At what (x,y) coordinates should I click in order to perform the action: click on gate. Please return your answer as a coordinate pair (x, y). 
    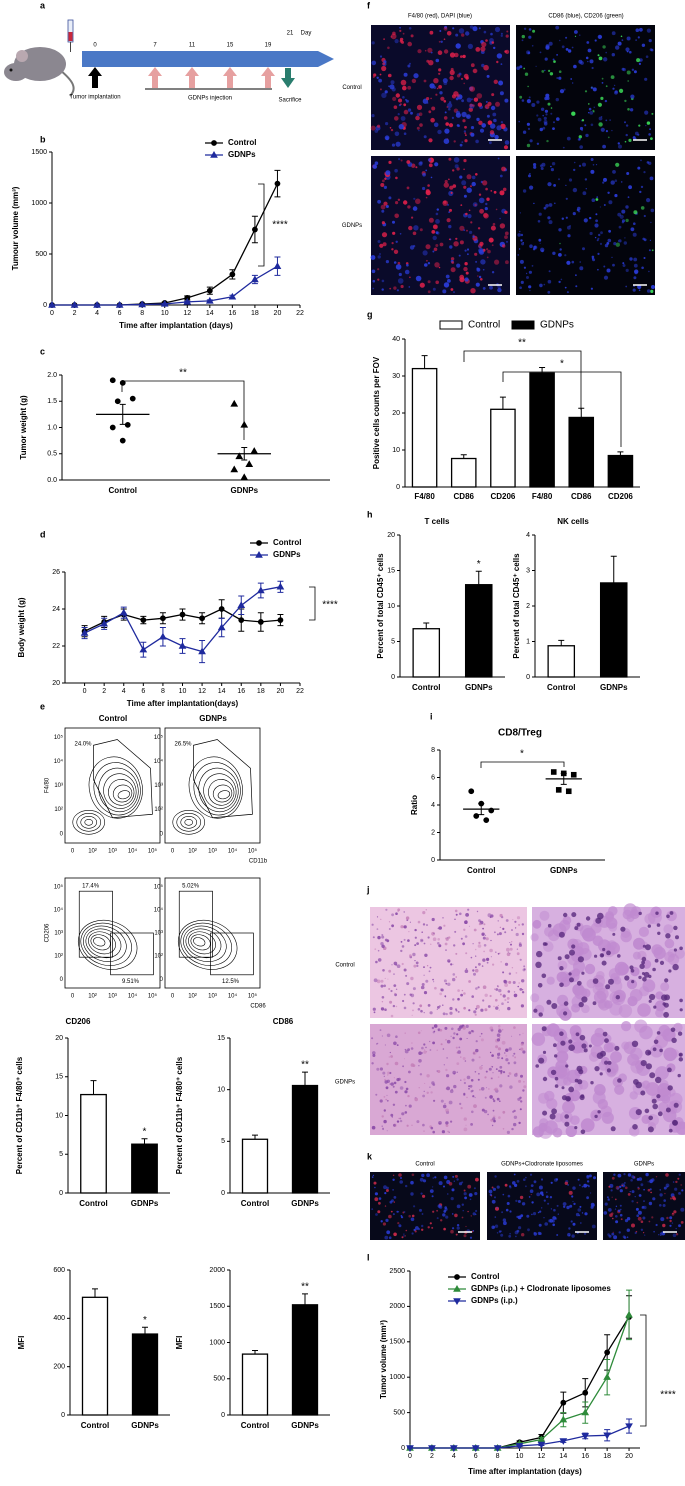
    Looking at the image, I should click on (95, 924).